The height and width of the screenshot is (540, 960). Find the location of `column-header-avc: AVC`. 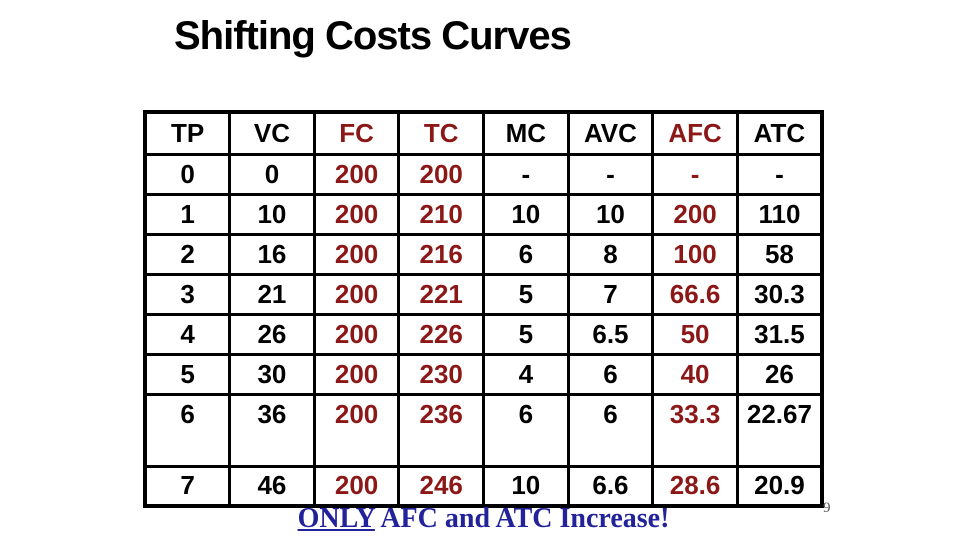

column-header-avc: AVC is located at coordinates (610, 133).